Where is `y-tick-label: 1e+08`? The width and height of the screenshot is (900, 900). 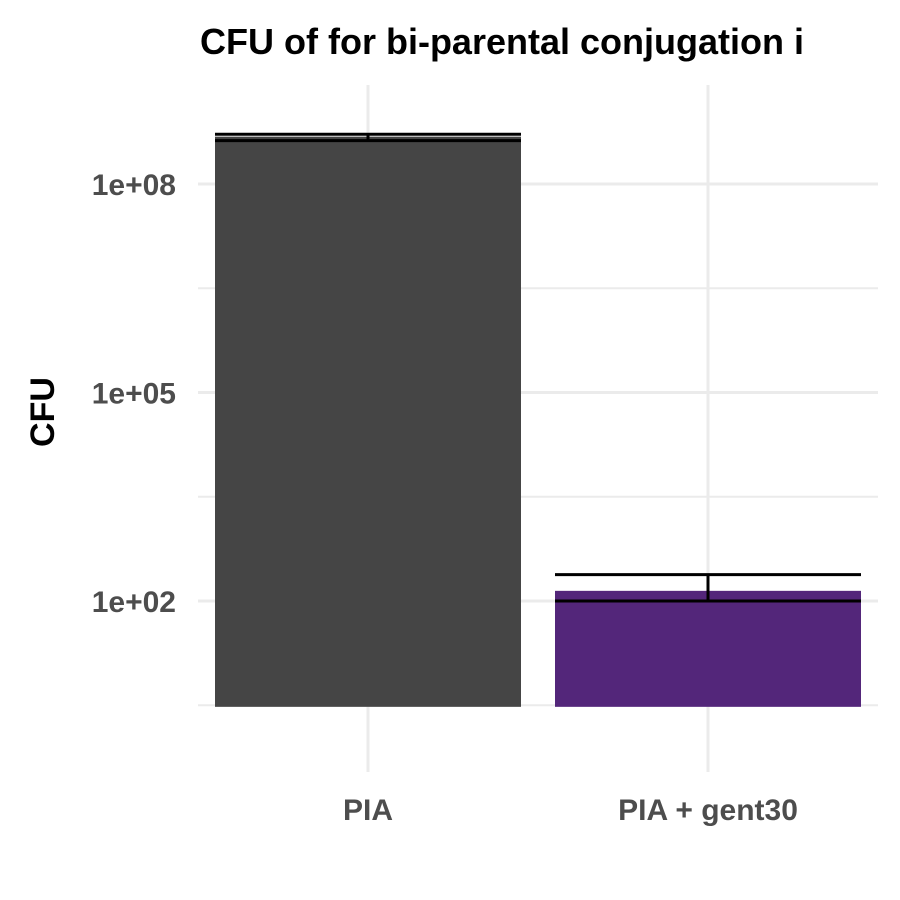
y-tick-label: 1e+08 is located at coordinates (134, 185).